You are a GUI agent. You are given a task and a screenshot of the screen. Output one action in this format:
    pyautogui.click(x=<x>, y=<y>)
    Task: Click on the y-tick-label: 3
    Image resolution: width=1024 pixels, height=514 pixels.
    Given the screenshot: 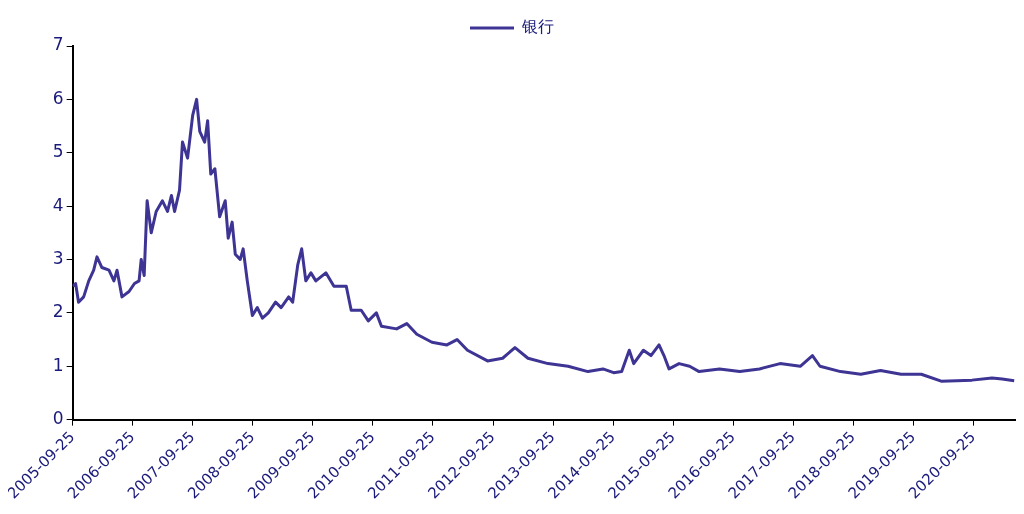 What is the action you would take?
    pyautogui.click(x=58, y=257)
    